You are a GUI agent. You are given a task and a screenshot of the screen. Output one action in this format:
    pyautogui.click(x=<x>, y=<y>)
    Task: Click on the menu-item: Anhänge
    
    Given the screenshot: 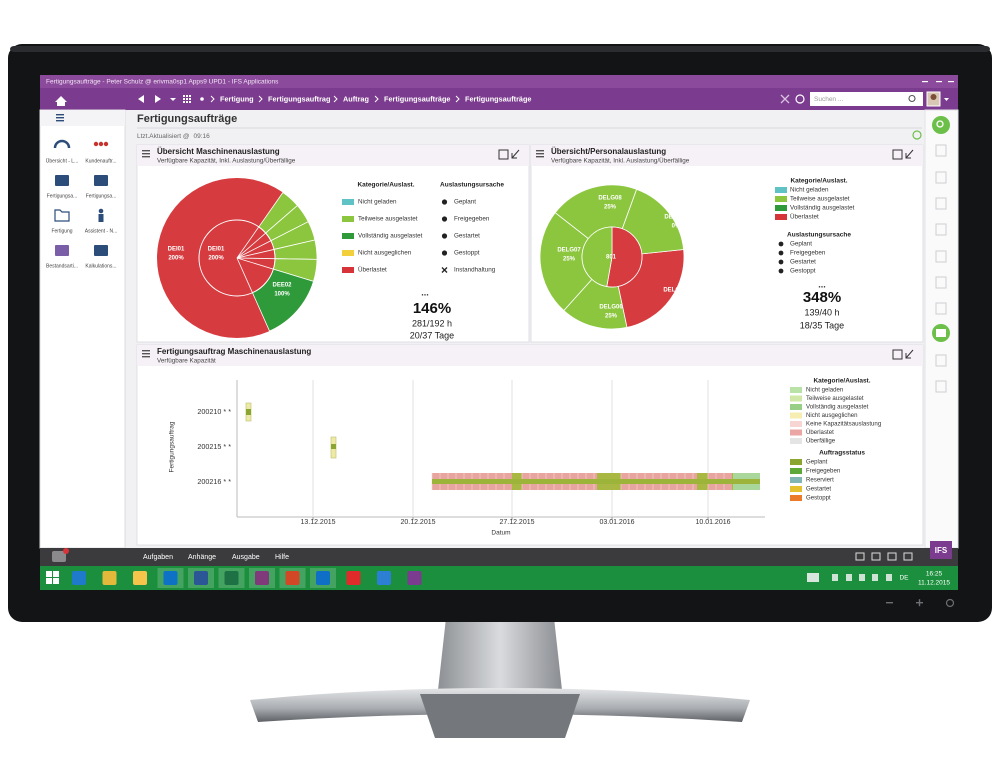 What is the action you would take?
    pyautogui.click(x=202, y=557)
    